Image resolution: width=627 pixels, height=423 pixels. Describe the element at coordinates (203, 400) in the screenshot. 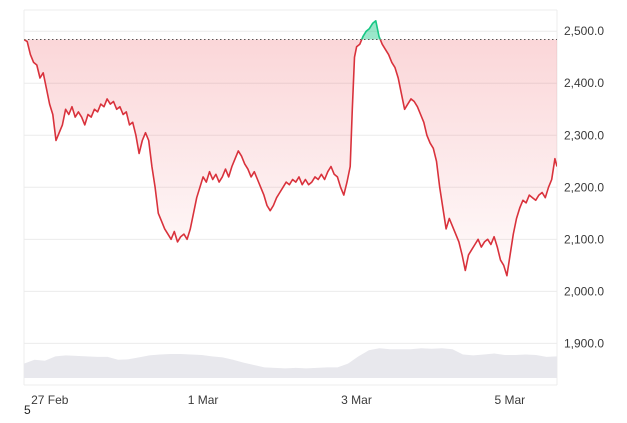

I see `x-tick-label: 1 Mar` at that location.